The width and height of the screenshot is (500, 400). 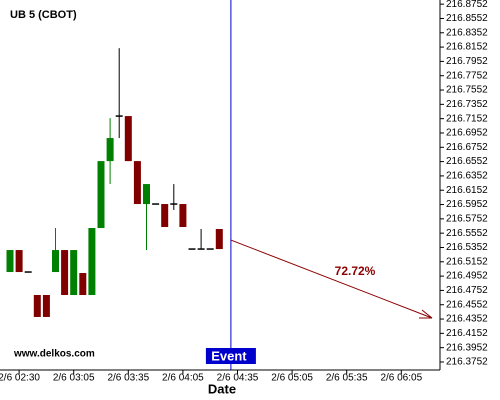 What do you see at coordinates (467, 347) in the screenshot?
I see `y-tick-label: 216.3952` at bounding box center [467, 347].